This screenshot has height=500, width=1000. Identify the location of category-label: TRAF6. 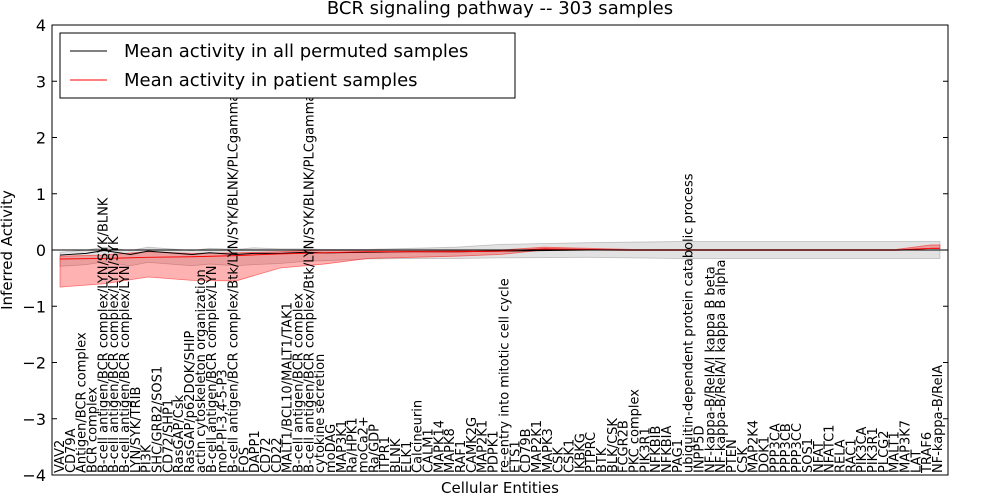
(927, 453).